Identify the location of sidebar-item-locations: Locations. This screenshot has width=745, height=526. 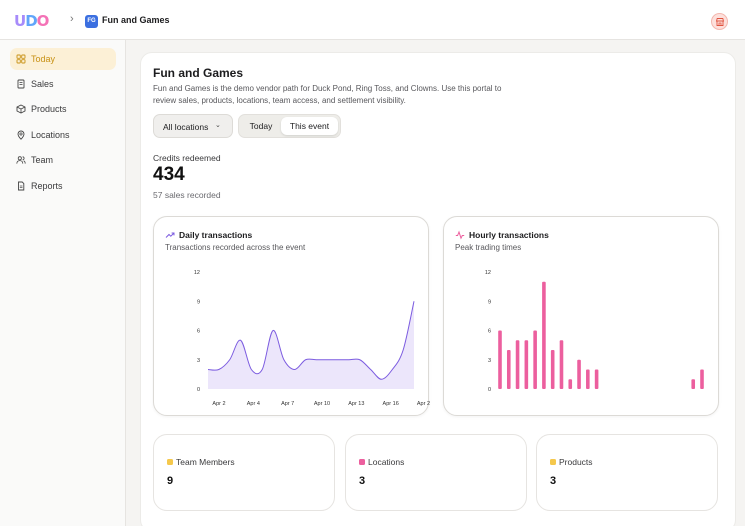
(63, 135).